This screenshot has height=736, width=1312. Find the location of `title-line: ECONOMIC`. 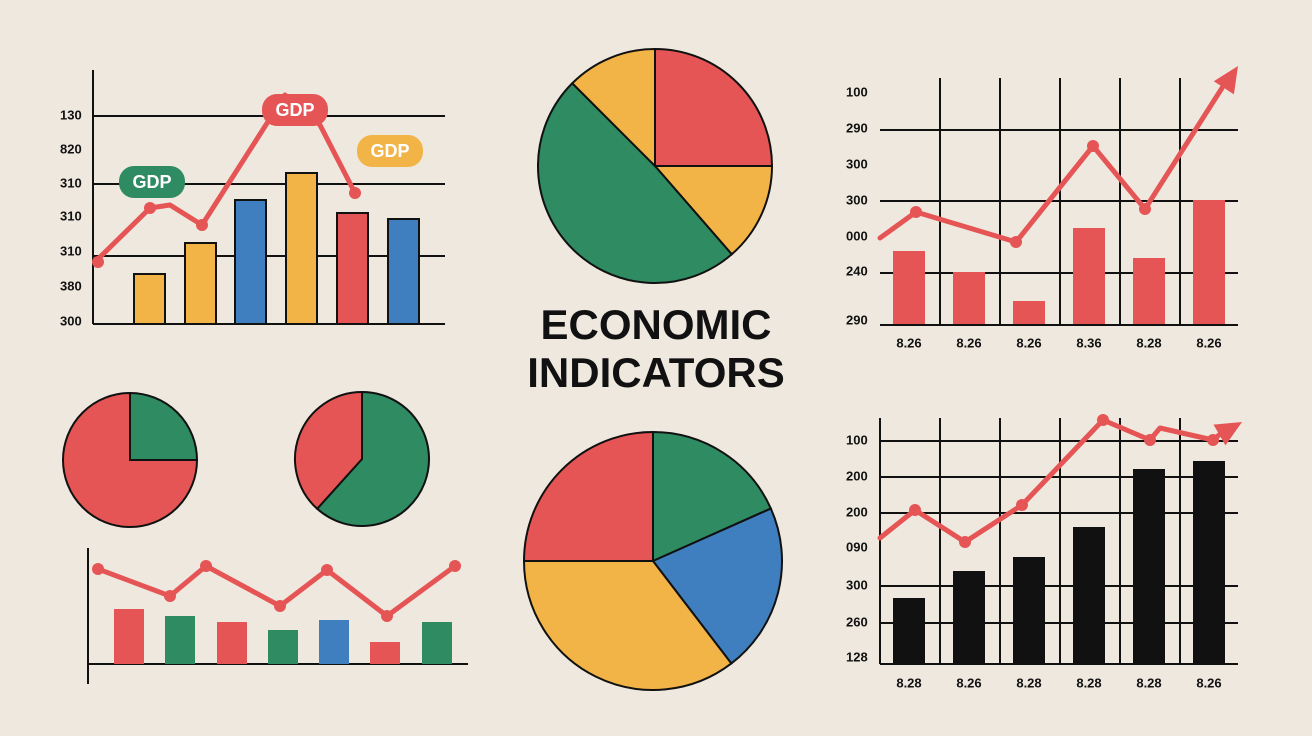

title-line: ECONOMIC is located at coordinates (656, 324).